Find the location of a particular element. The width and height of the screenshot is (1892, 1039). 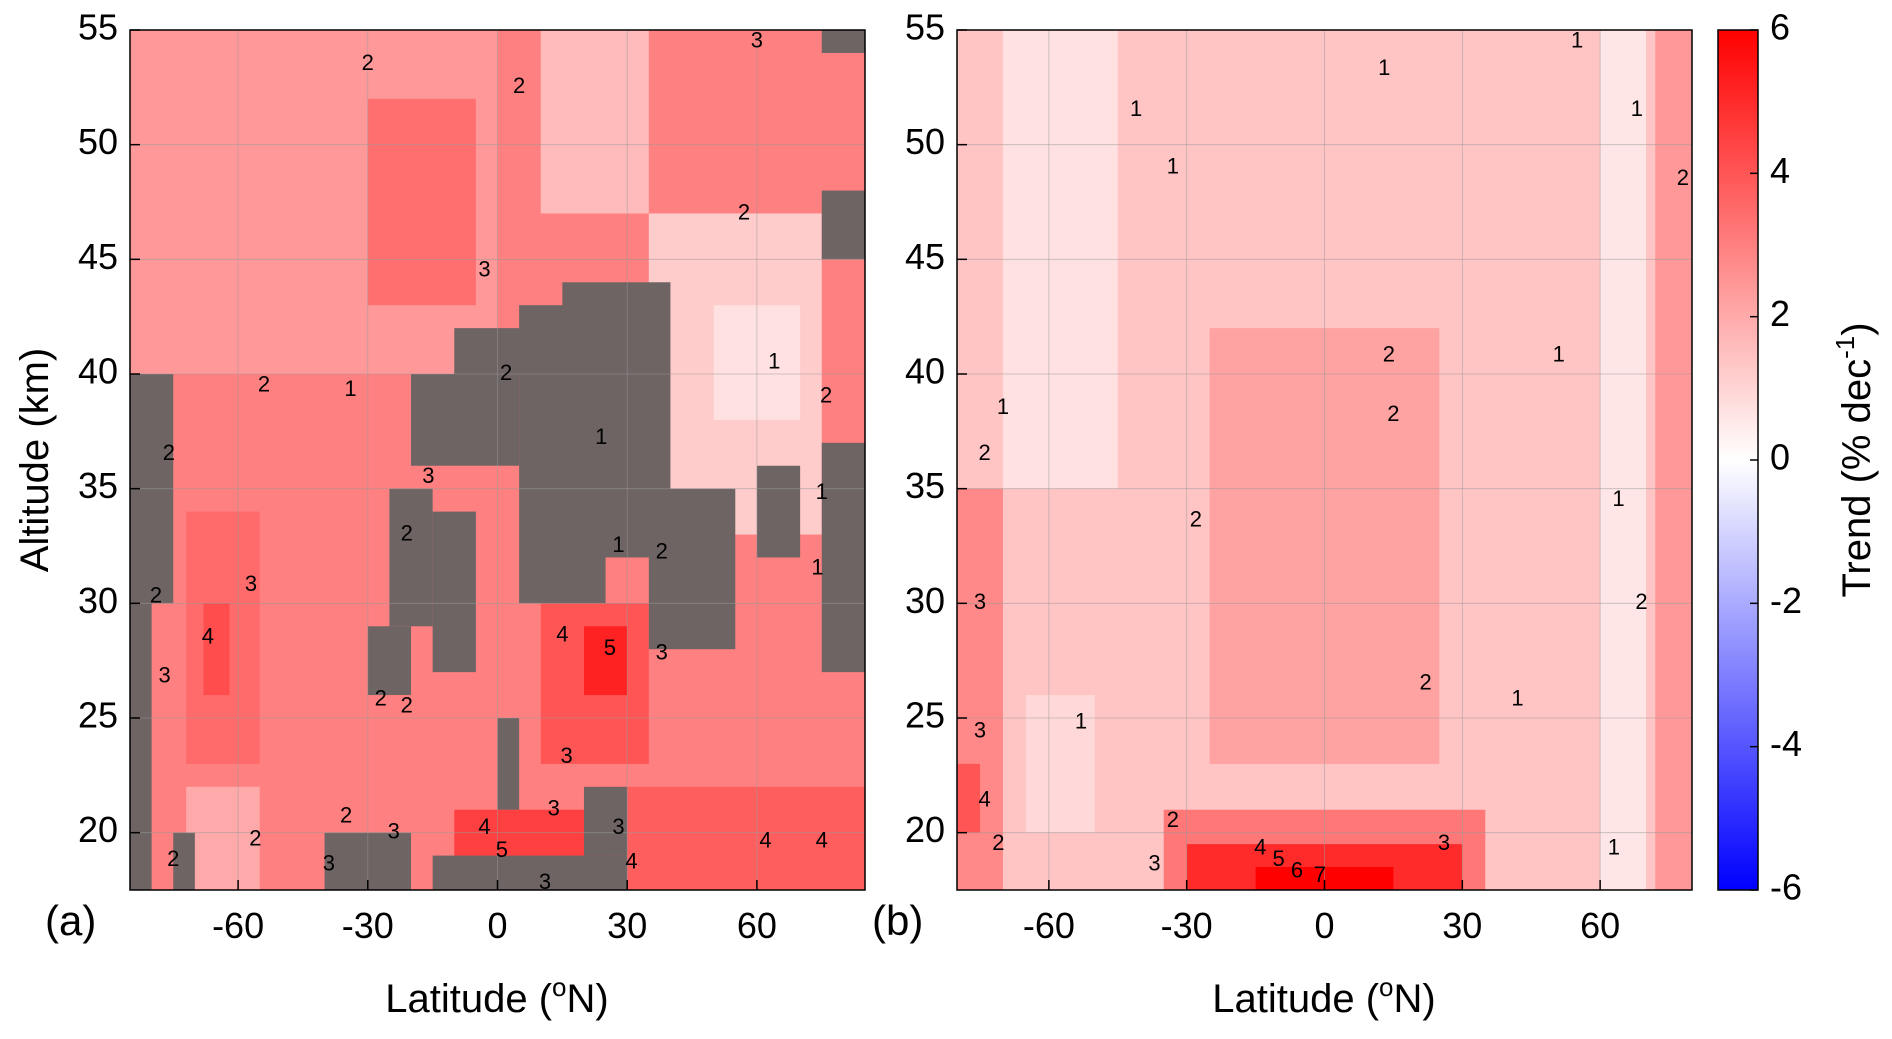

colorbar-tick-label: 6 is located at coordinates (1780, 27).